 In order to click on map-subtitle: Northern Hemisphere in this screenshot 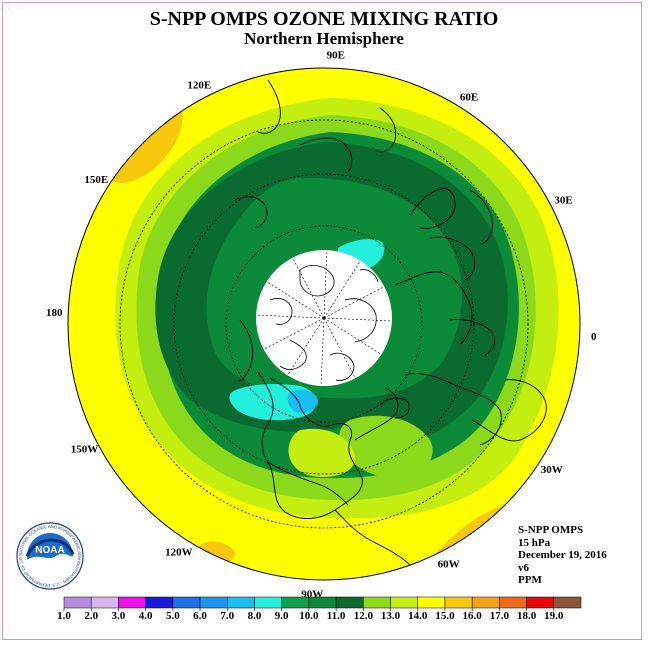, I will do `click(324, 38)`.